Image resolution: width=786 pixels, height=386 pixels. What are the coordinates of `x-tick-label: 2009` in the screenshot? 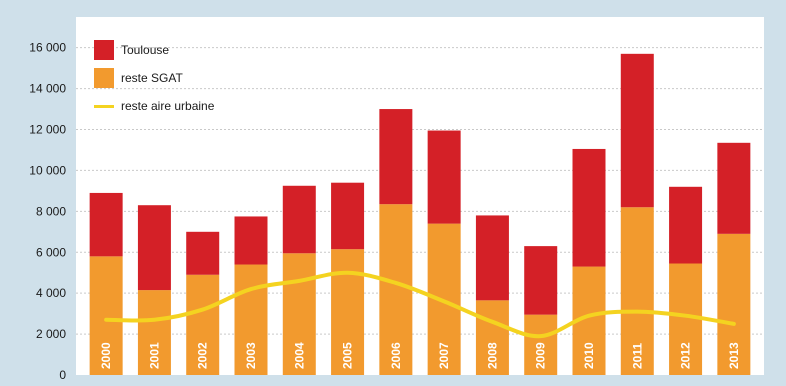 It's located at (541, 355).